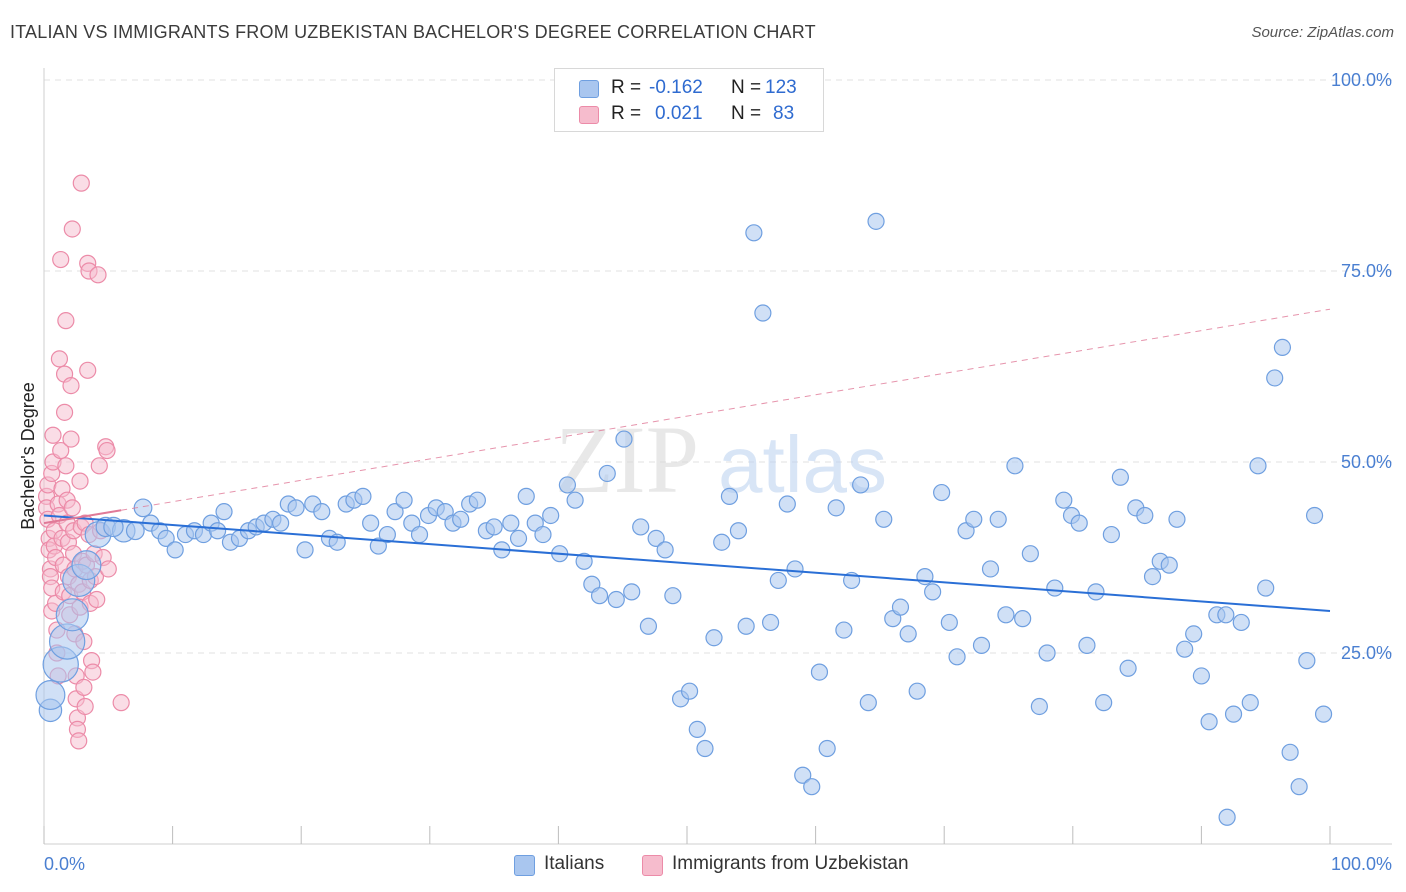  What do you see at coordinates (589, 115) in the screenshot?
I see `legend-swatch-pink` at bounding box center [589, 115].